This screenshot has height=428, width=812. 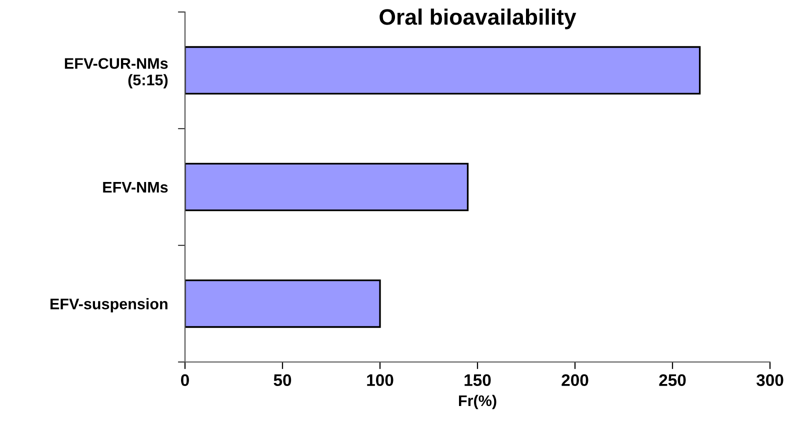 I want to click on x-tick-label: 0, so click(x=185, y=380).